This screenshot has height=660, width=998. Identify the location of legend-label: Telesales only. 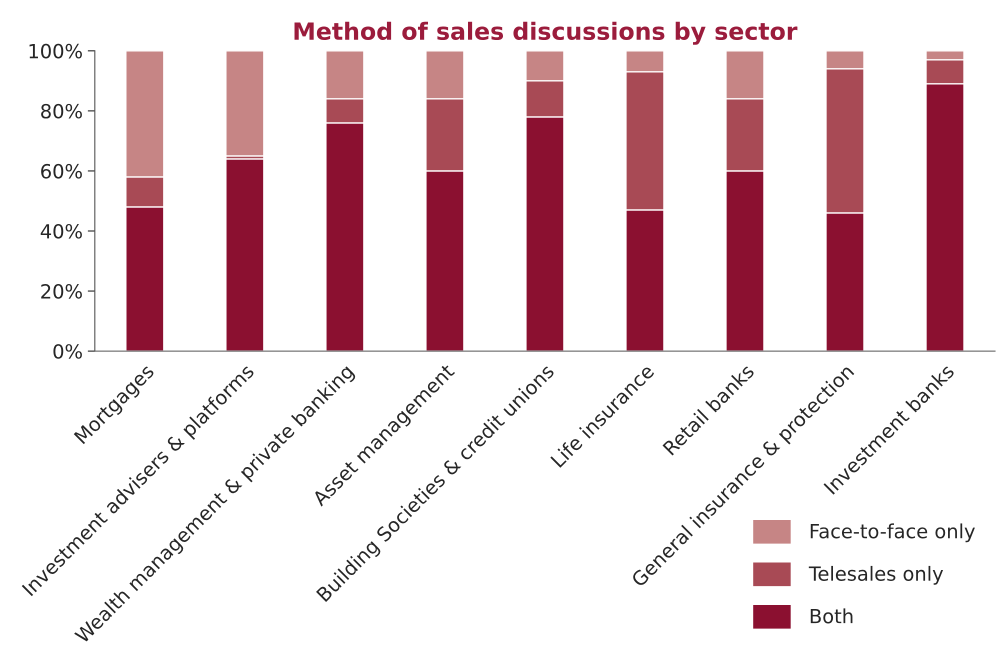
(876, 575).